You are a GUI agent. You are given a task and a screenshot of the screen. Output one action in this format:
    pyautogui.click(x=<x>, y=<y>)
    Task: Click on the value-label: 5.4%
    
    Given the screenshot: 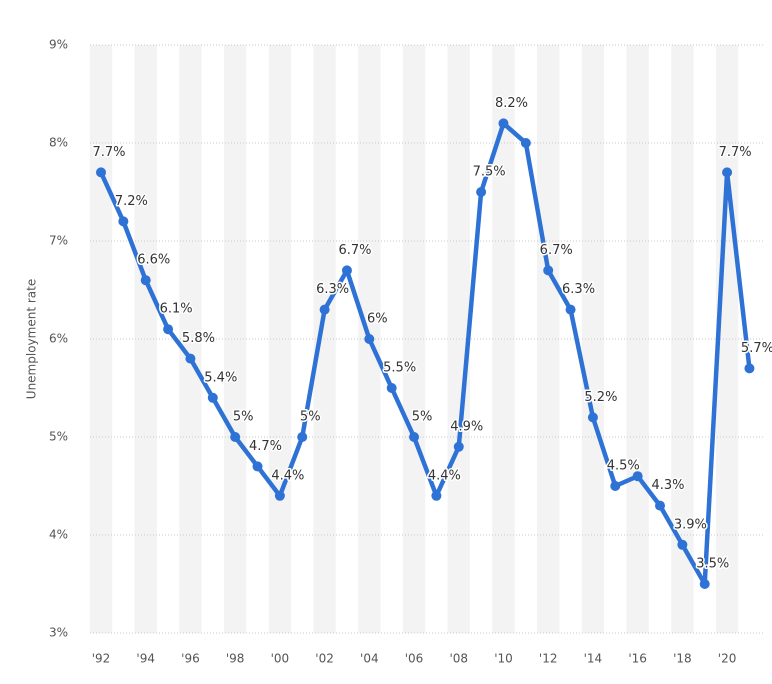 What is the action you would take?
    pyautogui.click(x=220, y=377)
    